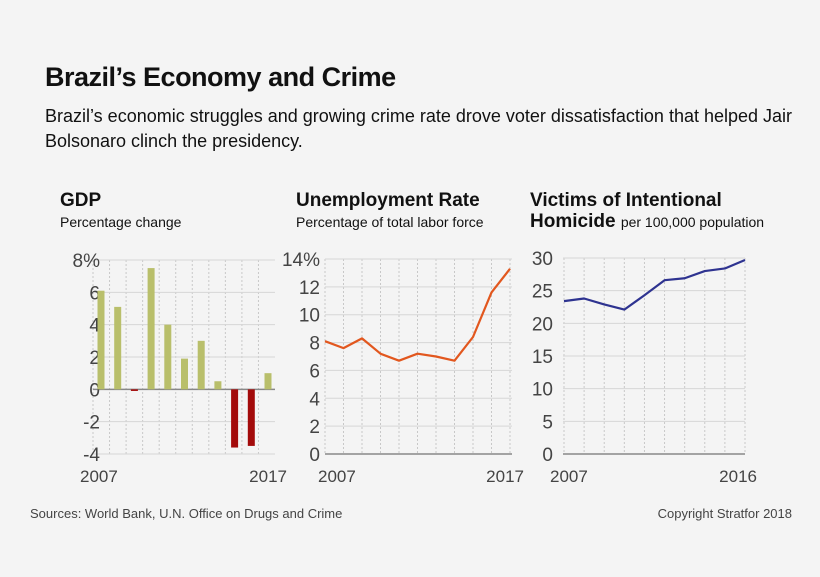 The width and height of the screenshot is (820, 577). What do you see at coordinates (91, 423) in the screenshot?
I see `y-tick-label: -2` at bounding box center [91, 423].